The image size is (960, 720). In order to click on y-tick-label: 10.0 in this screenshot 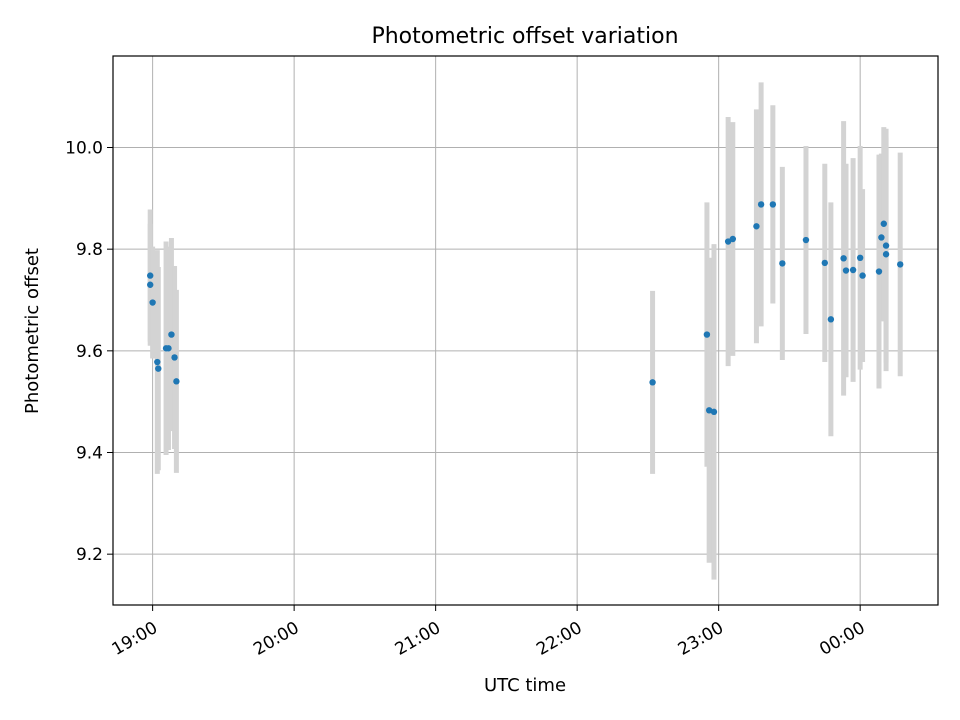, I will do `click(84, 149)`.